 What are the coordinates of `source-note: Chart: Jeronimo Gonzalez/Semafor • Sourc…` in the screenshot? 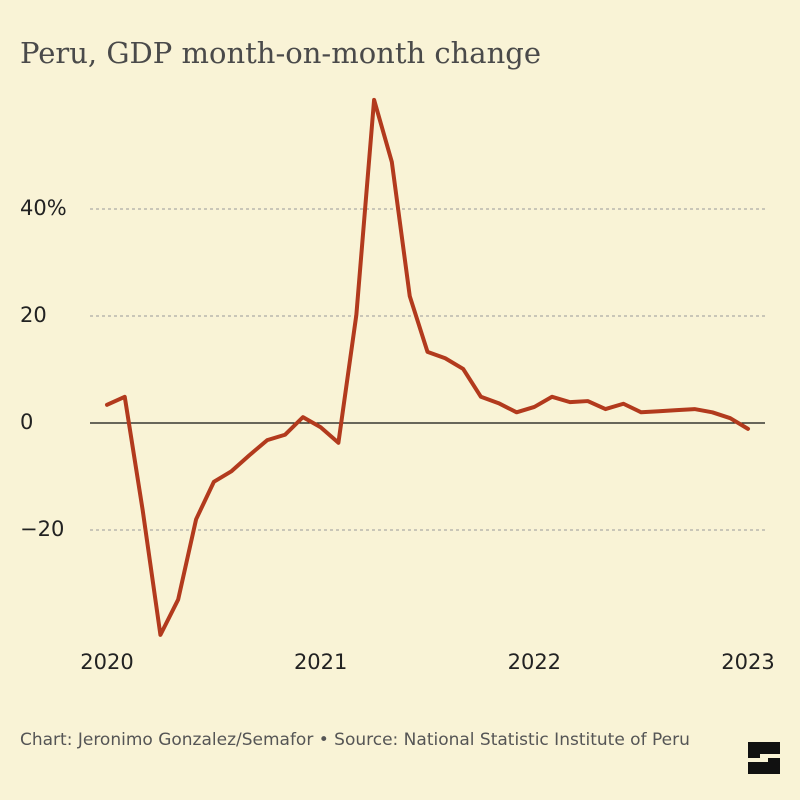 It's located at (355, 740).